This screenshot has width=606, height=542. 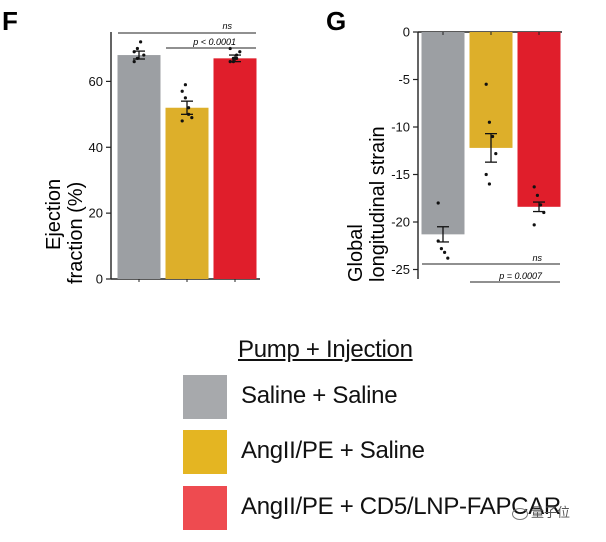 What do you see at coordinates (400, 269) in the screenshot?
I see `y-tick-label: -25` at bounding box center [400, 269].